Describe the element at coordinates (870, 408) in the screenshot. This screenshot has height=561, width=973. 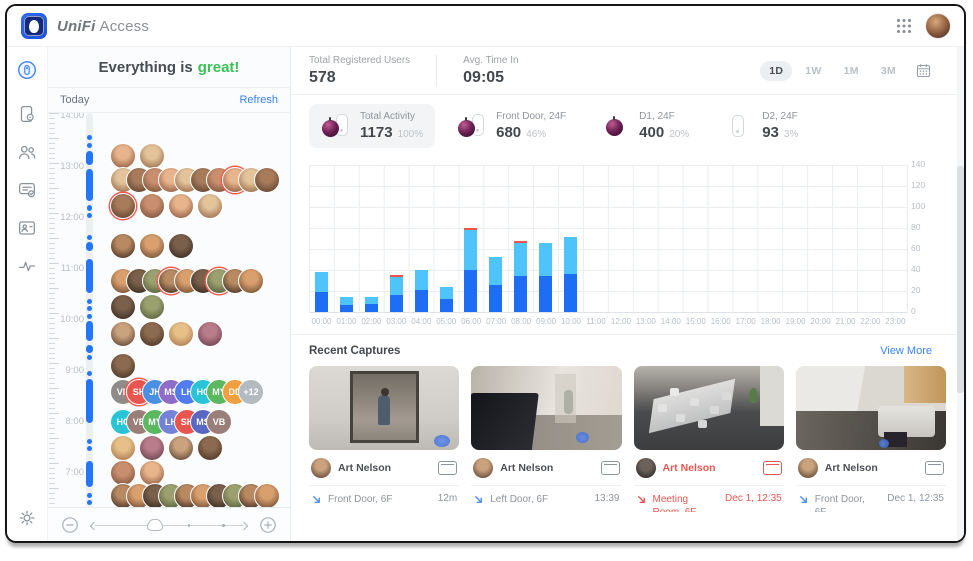
I see `capture-thumbnail-office-lounge` at that location.